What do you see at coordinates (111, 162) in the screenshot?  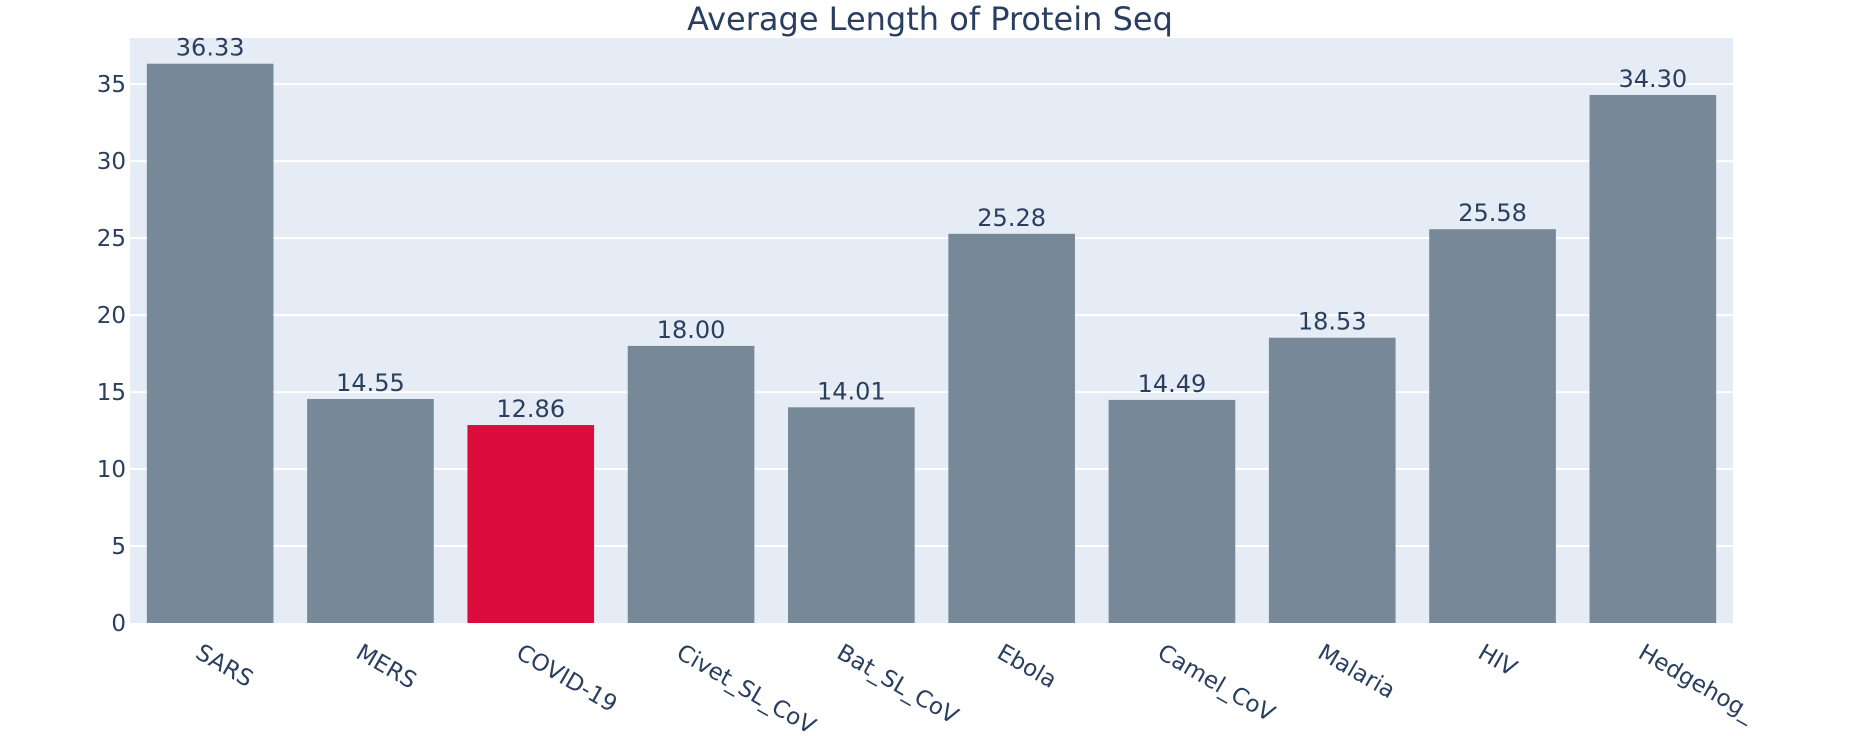 I see `y-tick-label: 30` at bounding box center [111, 162].